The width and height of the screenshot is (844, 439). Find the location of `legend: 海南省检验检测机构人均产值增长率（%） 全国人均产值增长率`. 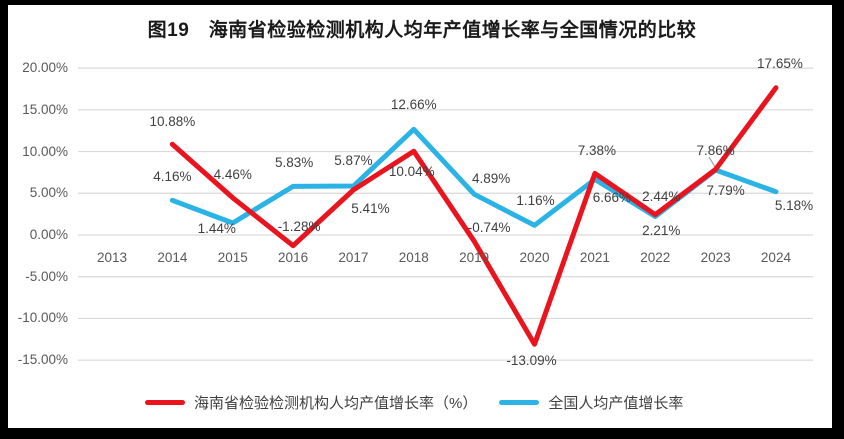

legend: 海南省检验检测机构人均产值增长率（%） 全国人均产值增长率 is located at coordinates (414, 402).